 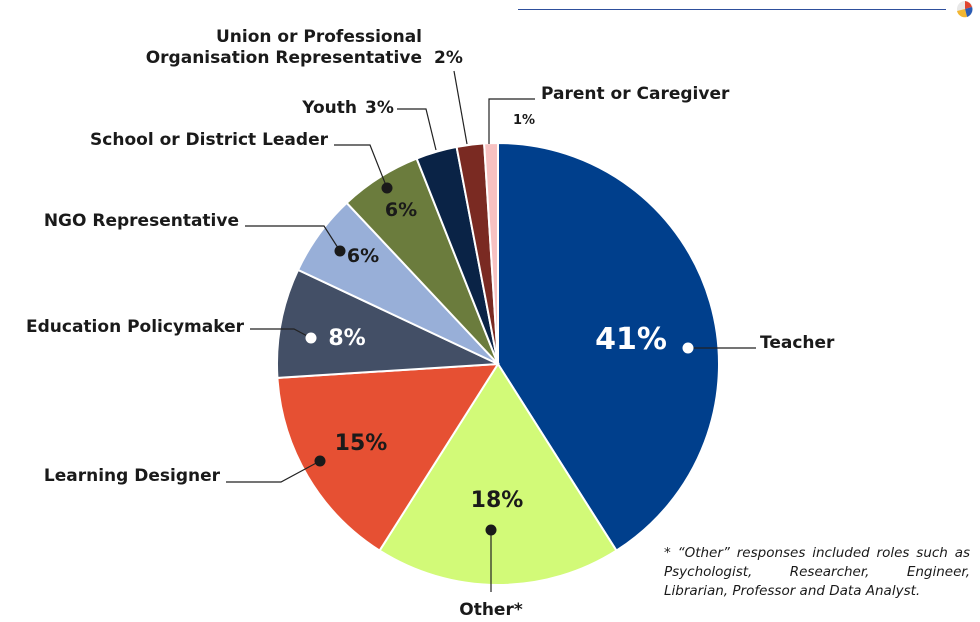 What do you see at coordinates (688, 348) in the screenshot?
I see `leader-teacher-dot` at bounding box center [688, 348].